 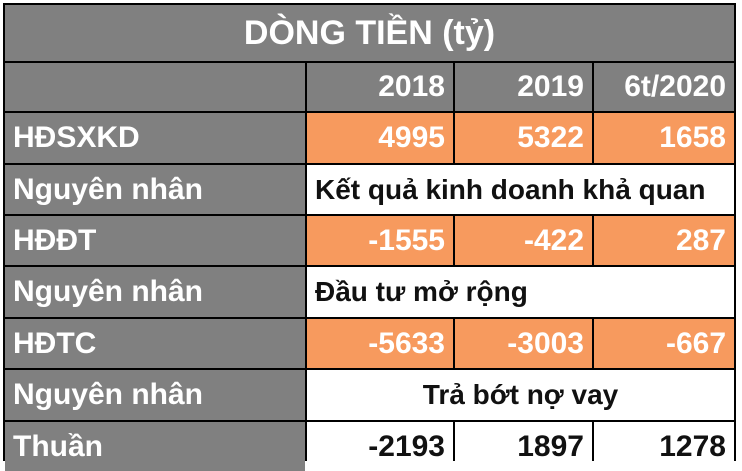 What do you see at coordinates (523, 87) in the screenshot?
I see `year-header-2019: 2019` at bounding box center [523, 87].